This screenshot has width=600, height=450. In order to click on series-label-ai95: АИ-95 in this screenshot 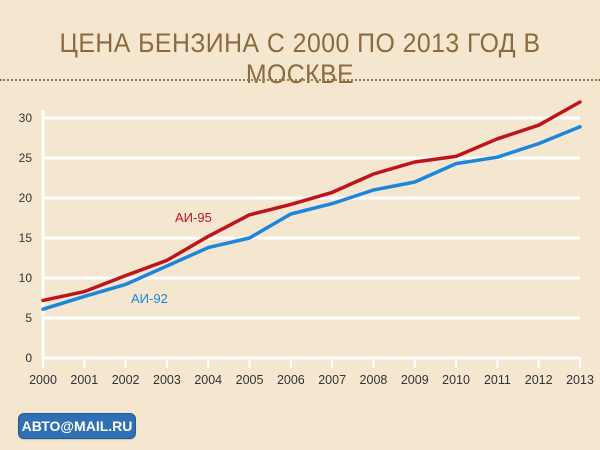, I will do `click(193, 217)`.